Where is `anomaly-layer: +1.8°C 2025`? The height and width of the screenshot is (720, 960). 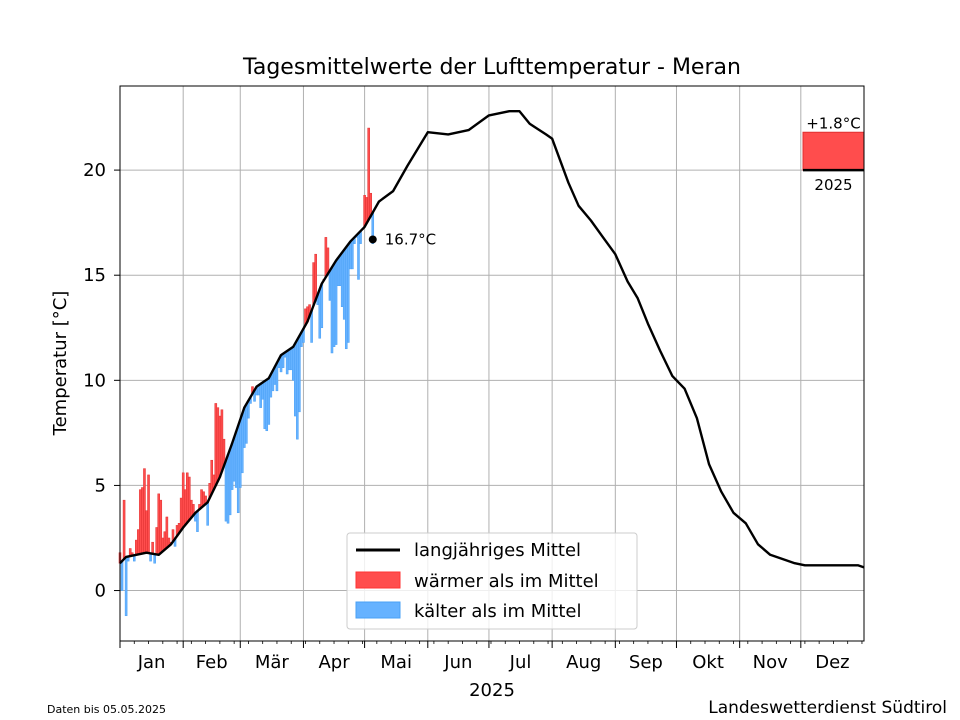
anomaly-layer: +1.8°C 2025 is located at coordinates (833, 154).